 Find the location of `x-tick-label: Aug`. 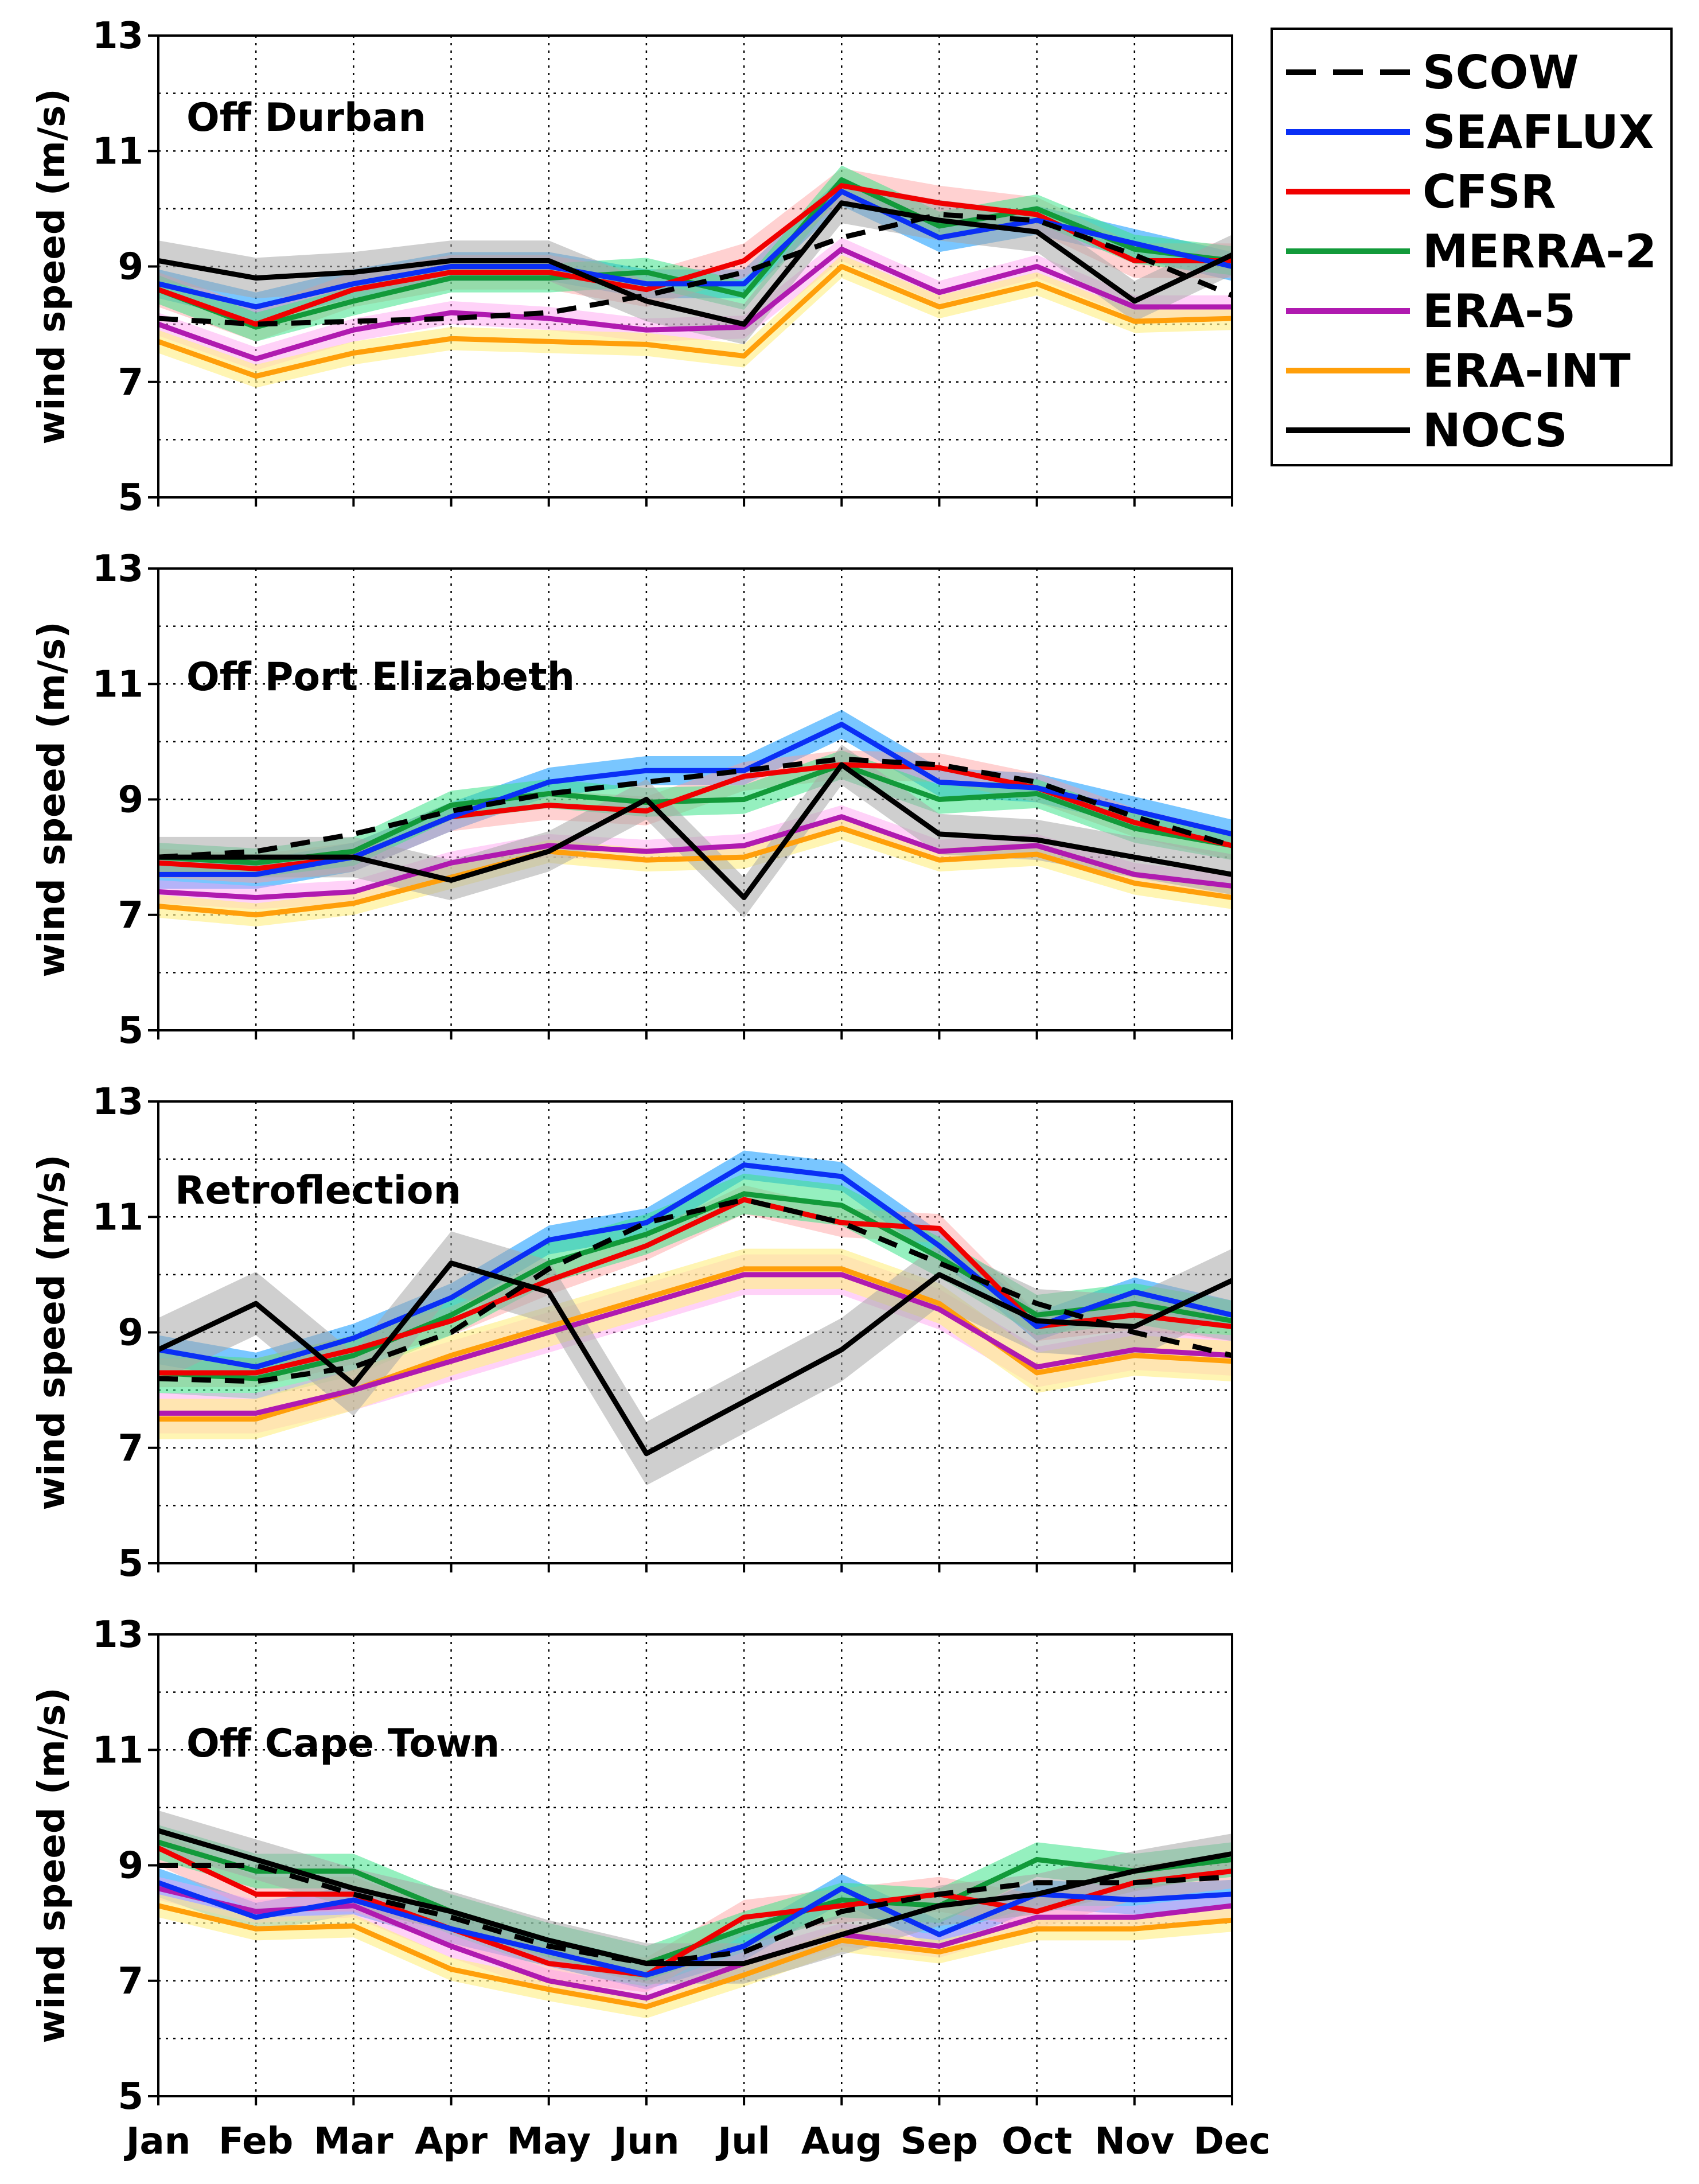

x-tick-label: Aug is located at coordinates (841, 2141).